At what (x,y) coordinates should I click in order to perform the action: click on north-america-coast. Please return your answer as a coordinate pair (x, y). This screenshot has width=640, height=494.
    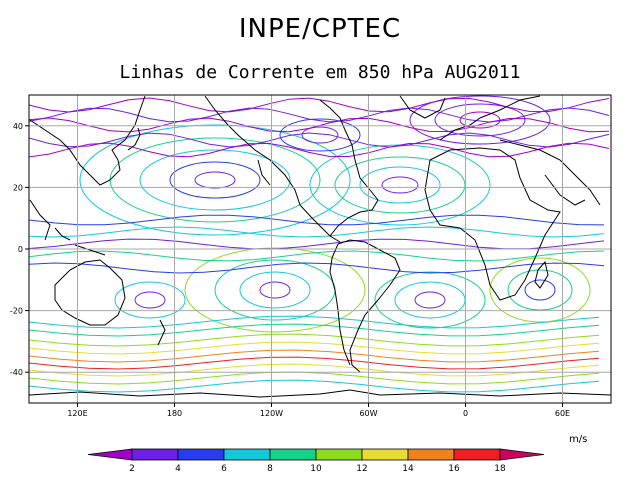
    Looking at the image, I should click on (291, 169).